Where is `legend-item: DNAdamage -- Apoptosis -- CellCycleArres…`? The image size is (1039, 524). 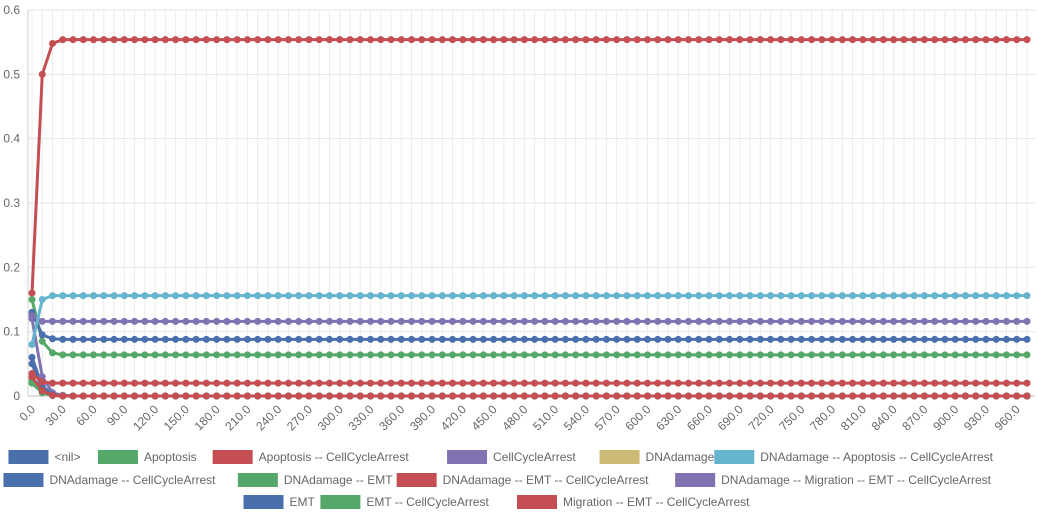 legend-item: DNAdamage -- Apoptosis -- CellCycleArres… is located at coordinates (854, 457).